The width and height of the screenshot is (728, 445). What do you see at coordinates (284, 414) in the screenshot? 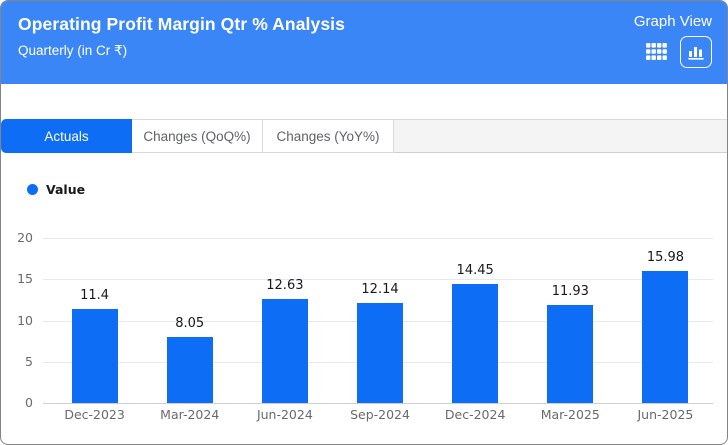
I see `x-axis-tick-label: Jun-2024` at bounding box center [284, 414].